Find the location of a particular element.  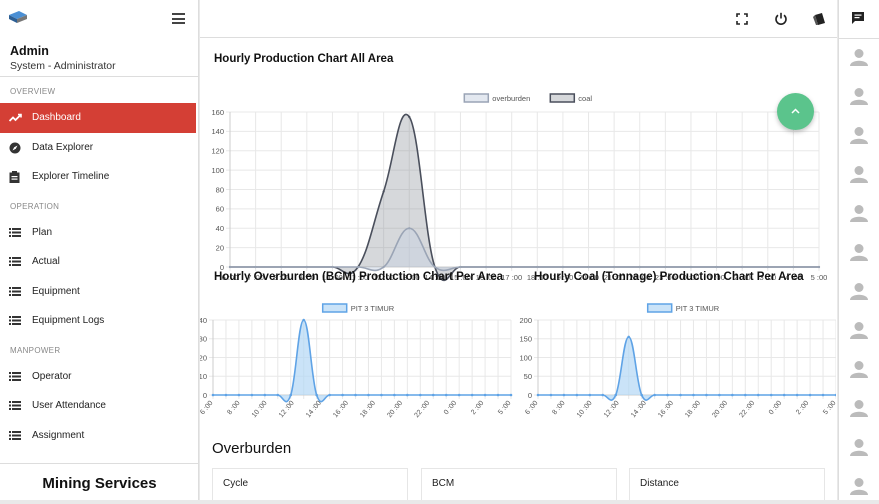

x-tick-label: 8 :00 is located at coordinates (281, 277).